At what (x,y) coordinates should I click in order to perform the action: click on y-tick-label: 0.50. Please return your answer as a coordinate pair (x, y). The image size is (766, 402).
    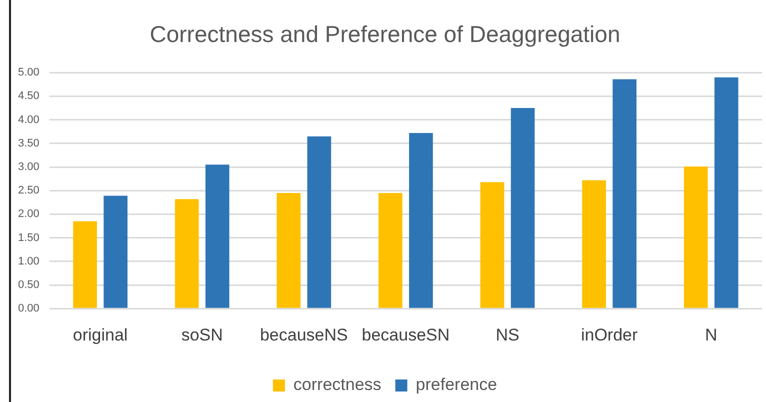
    Looking at the image, I should click on (29, 285).